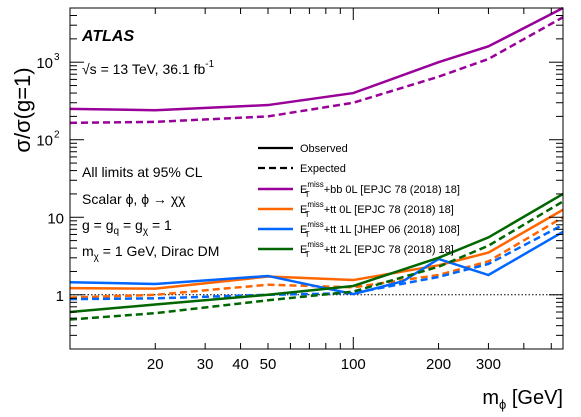 The height and width of the screenshot is (417, 581). I want to click on y-axis-title: σ/σ(g=1), so click(22, 109).